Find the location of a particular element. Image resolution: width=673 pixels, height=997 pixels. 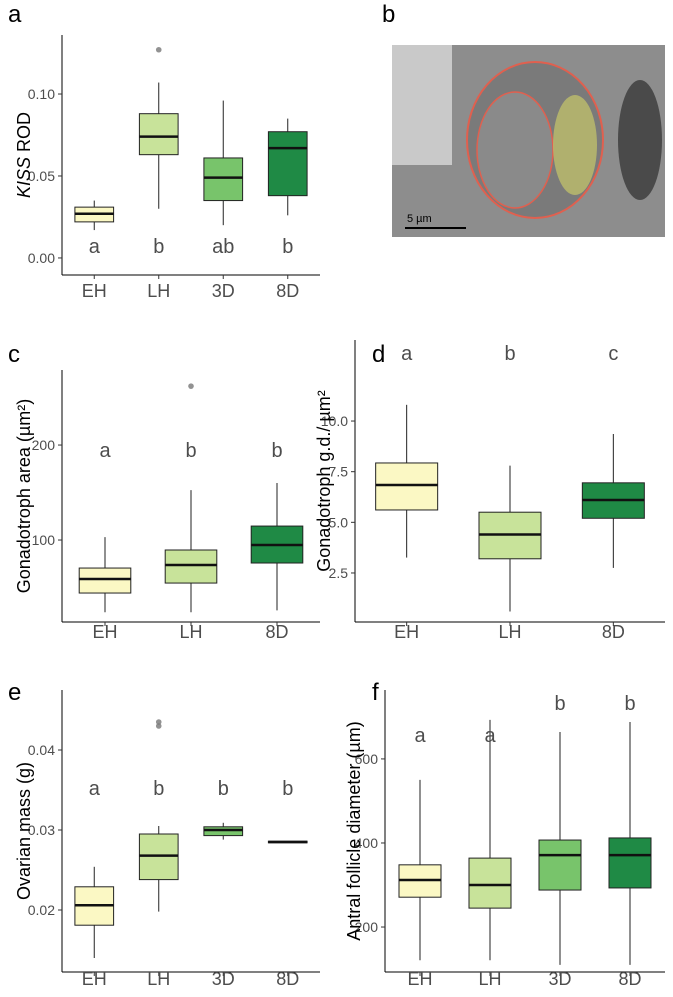

panel-letter: a is located at coordinates (15, 14).